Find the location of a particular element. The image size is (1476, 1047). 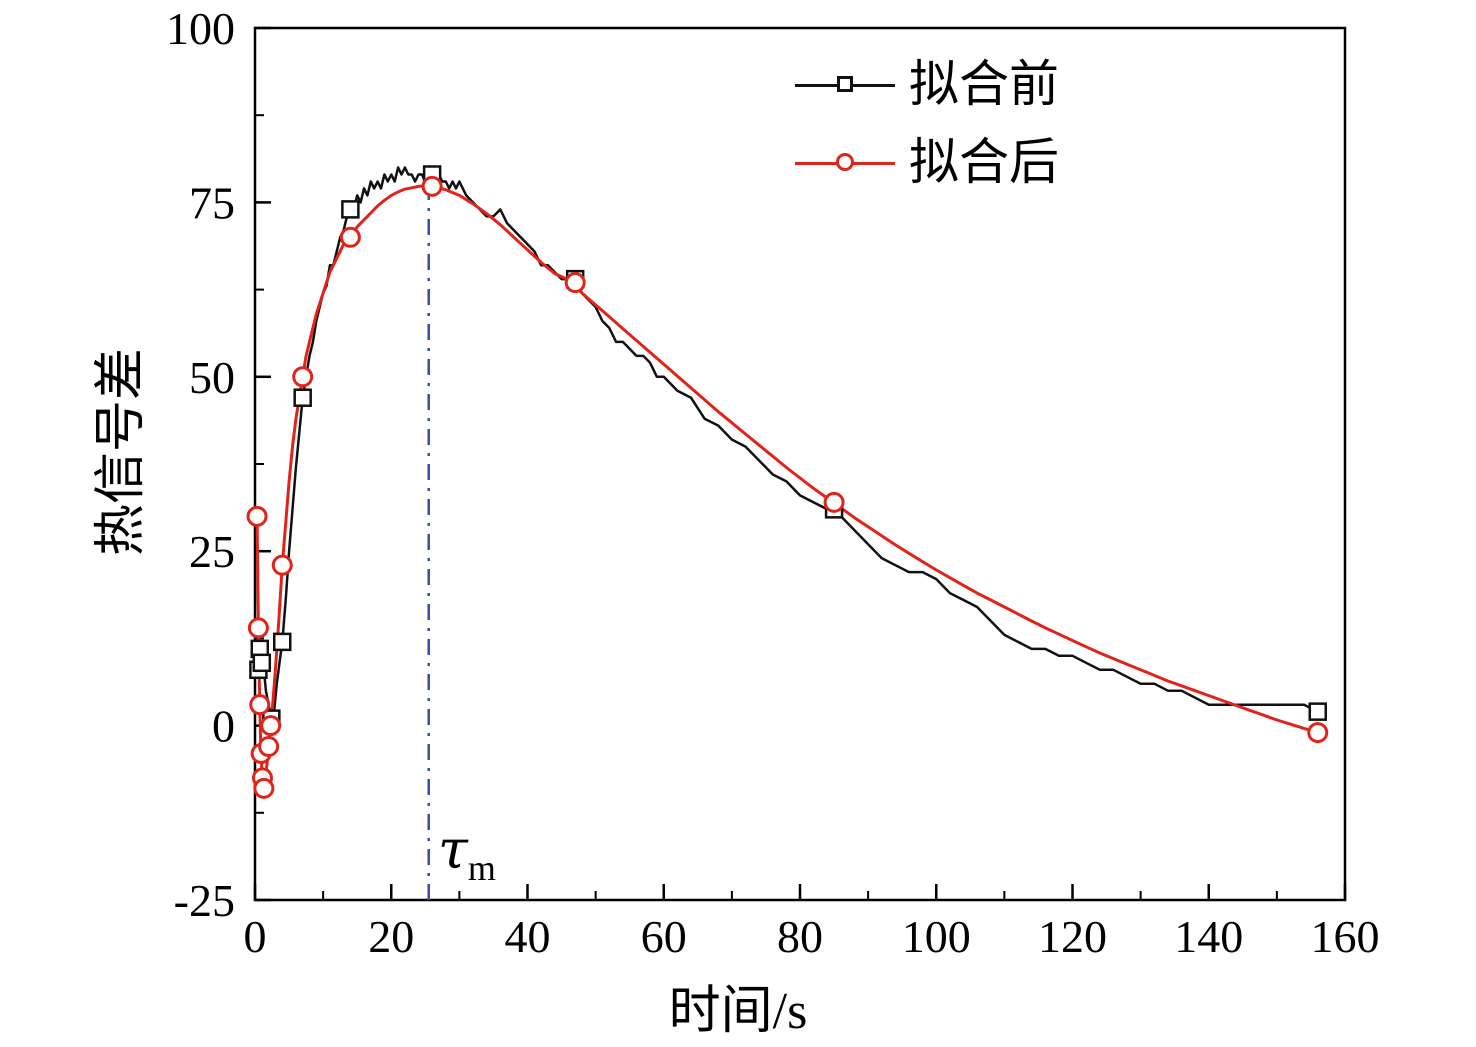

tau-m-annotation: τm is located at coordinates (467, 853).